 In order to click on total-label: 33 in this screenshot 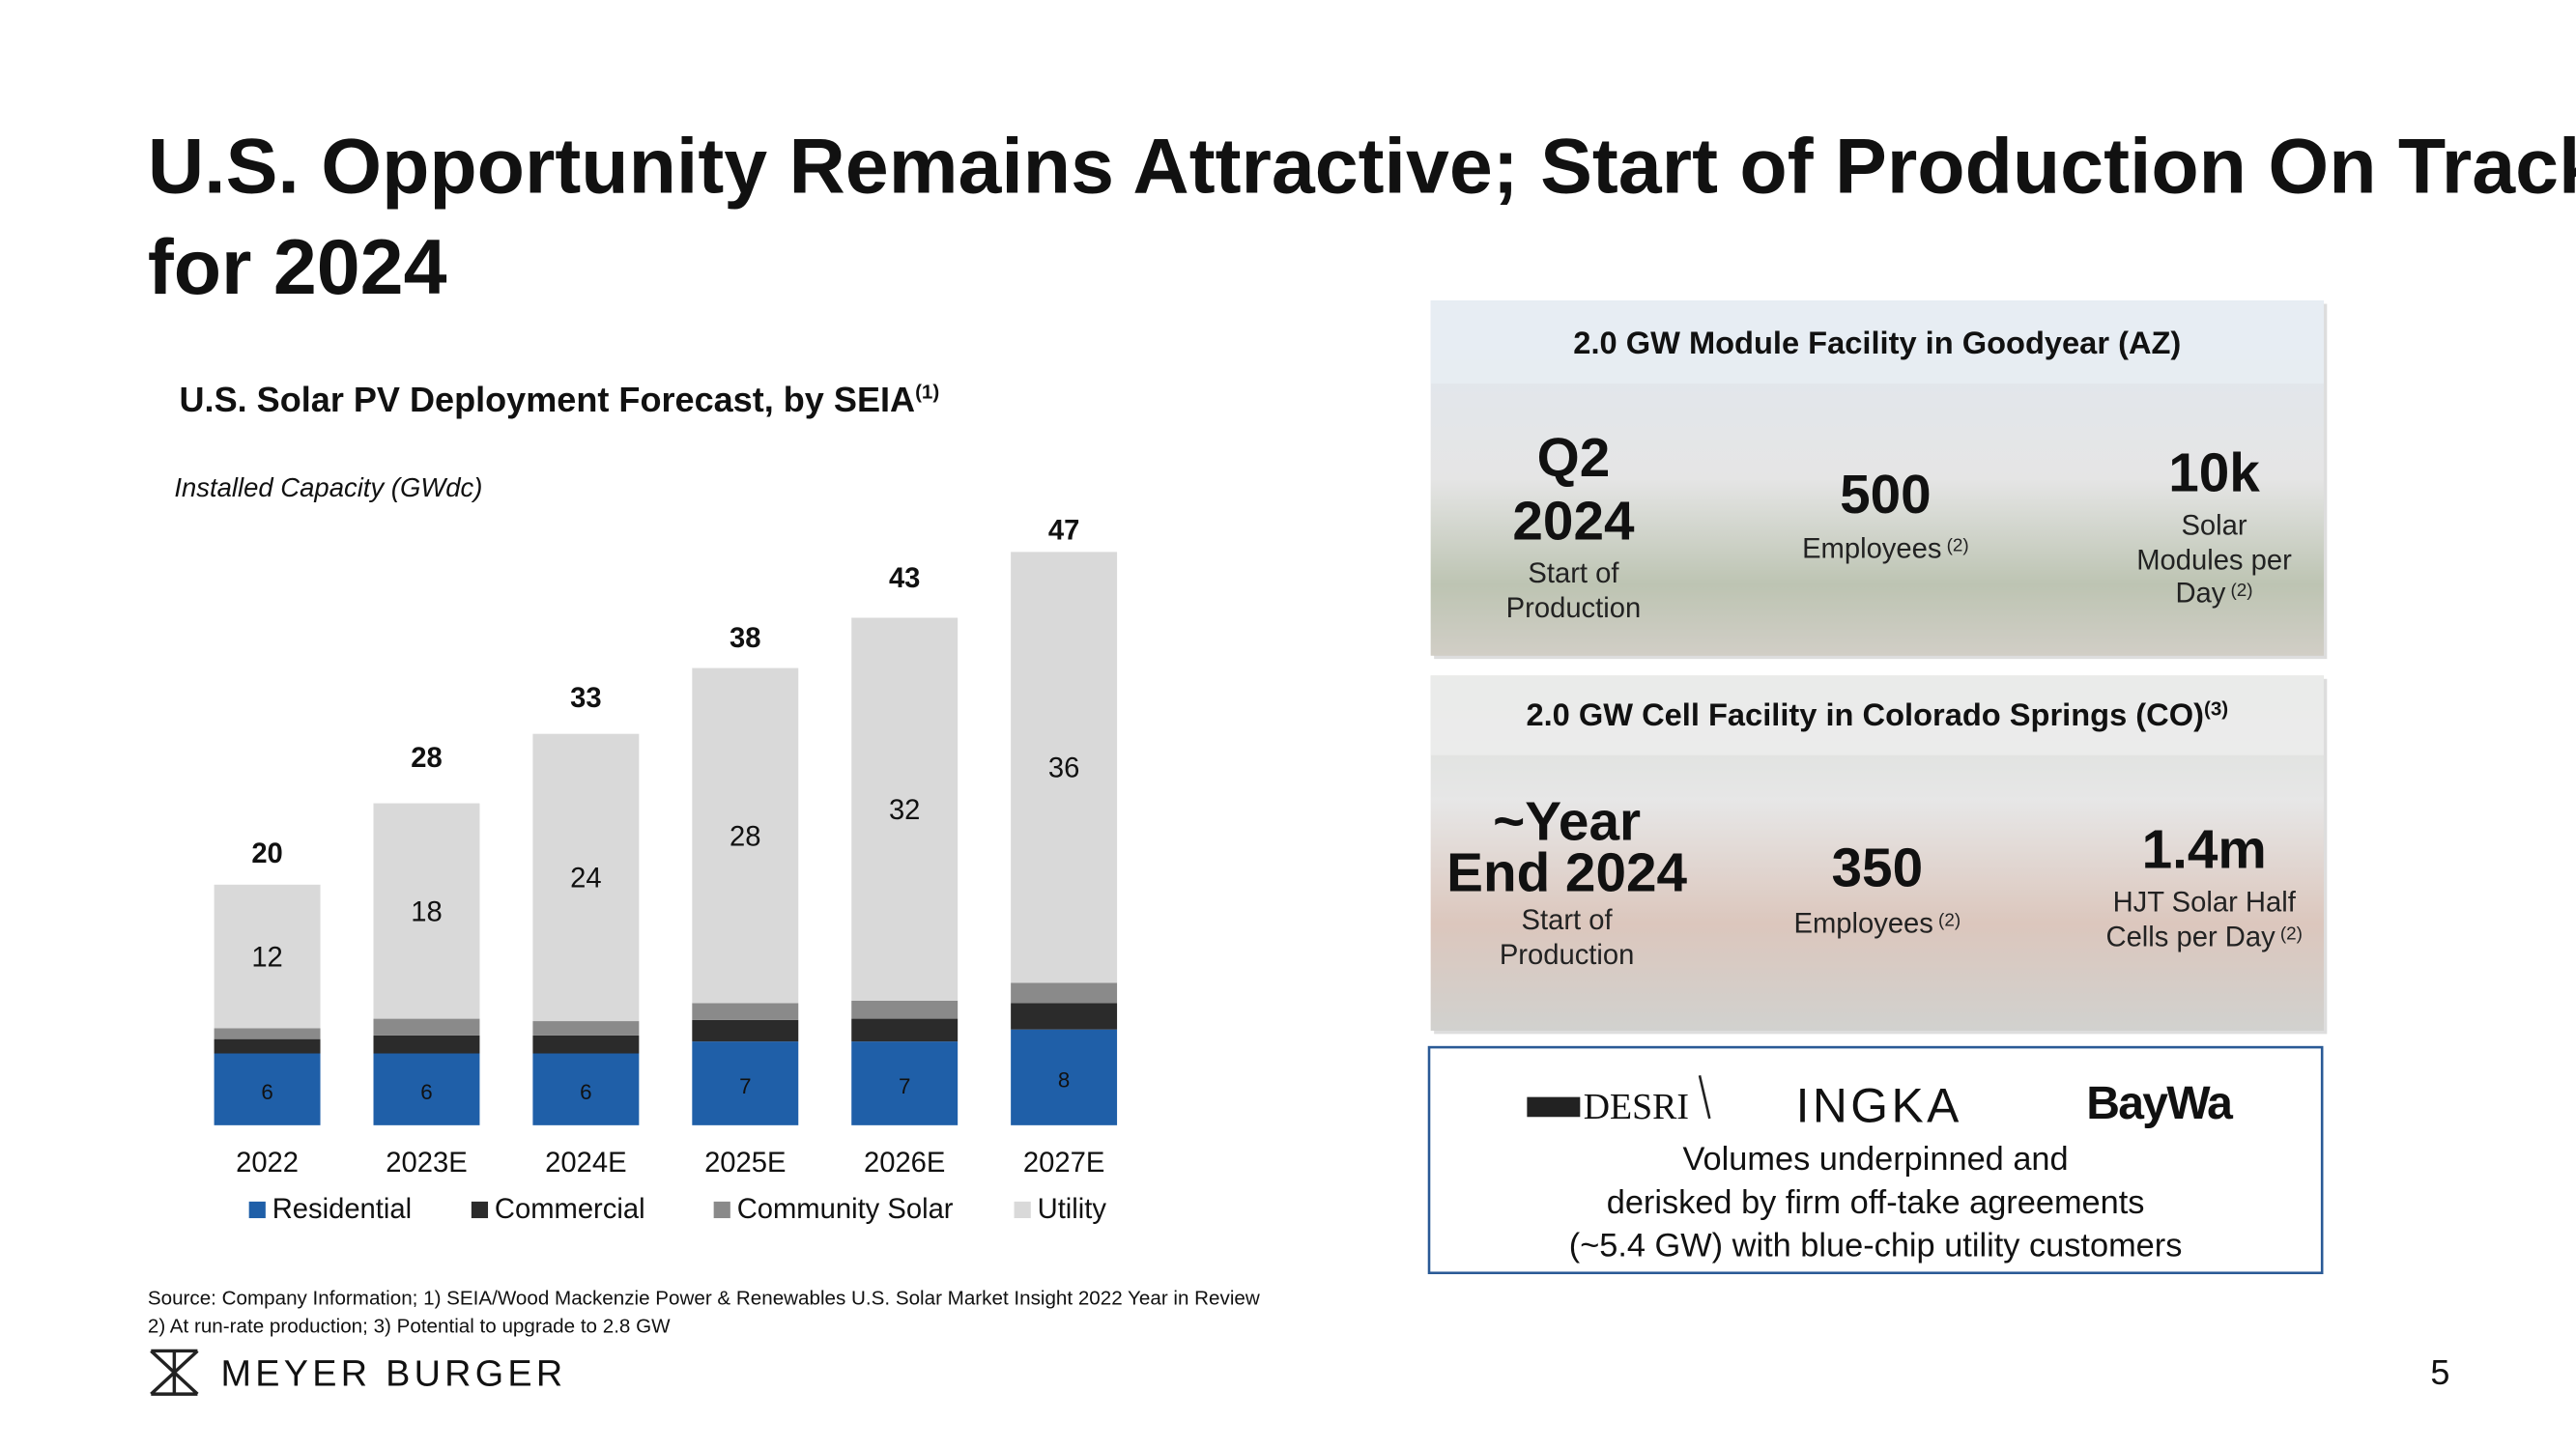, I will do `click(586, 698)`.